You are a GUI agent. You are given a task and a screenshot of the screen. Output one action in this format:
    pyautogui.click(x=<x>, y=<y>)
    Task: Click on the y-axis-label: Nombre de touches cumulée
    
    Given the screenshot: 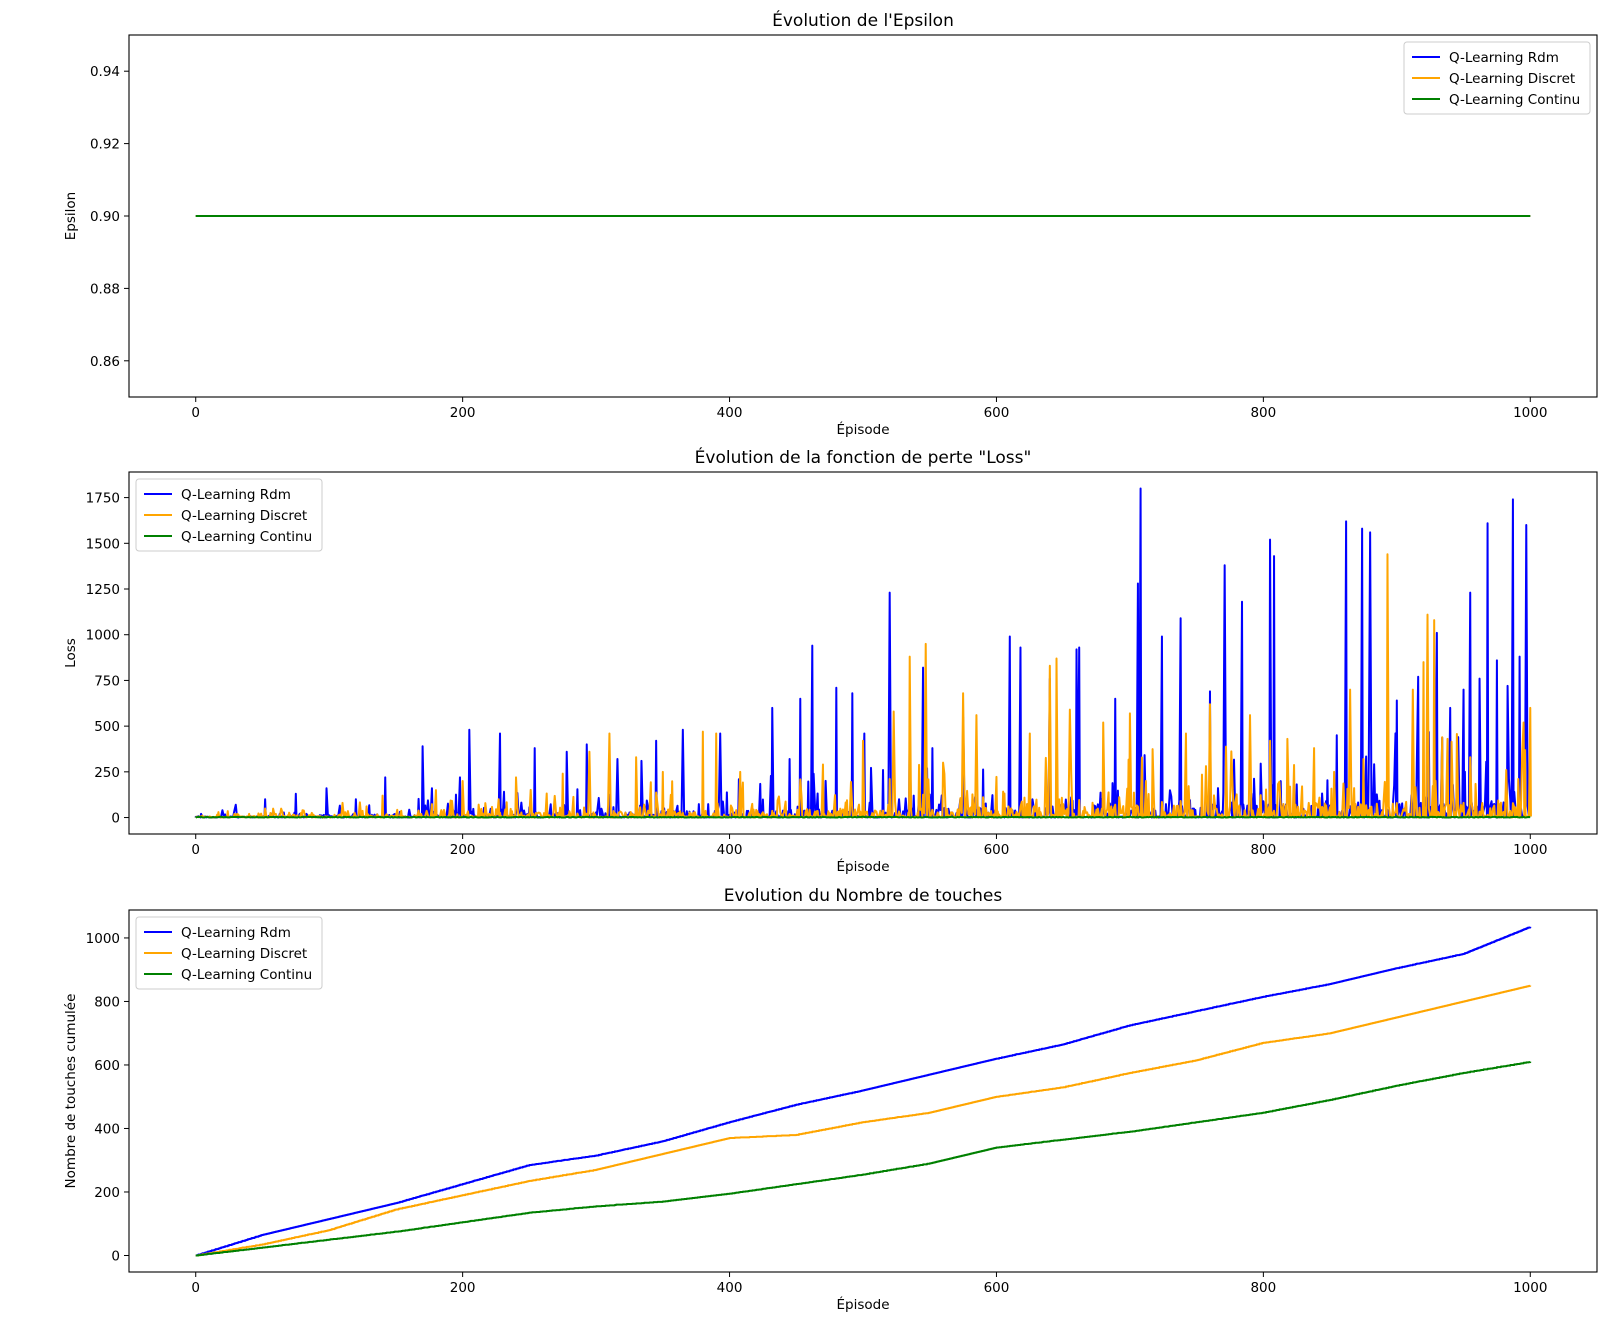 What is the action you would take?
    pyautogui.click(x=71, y=1091)
    